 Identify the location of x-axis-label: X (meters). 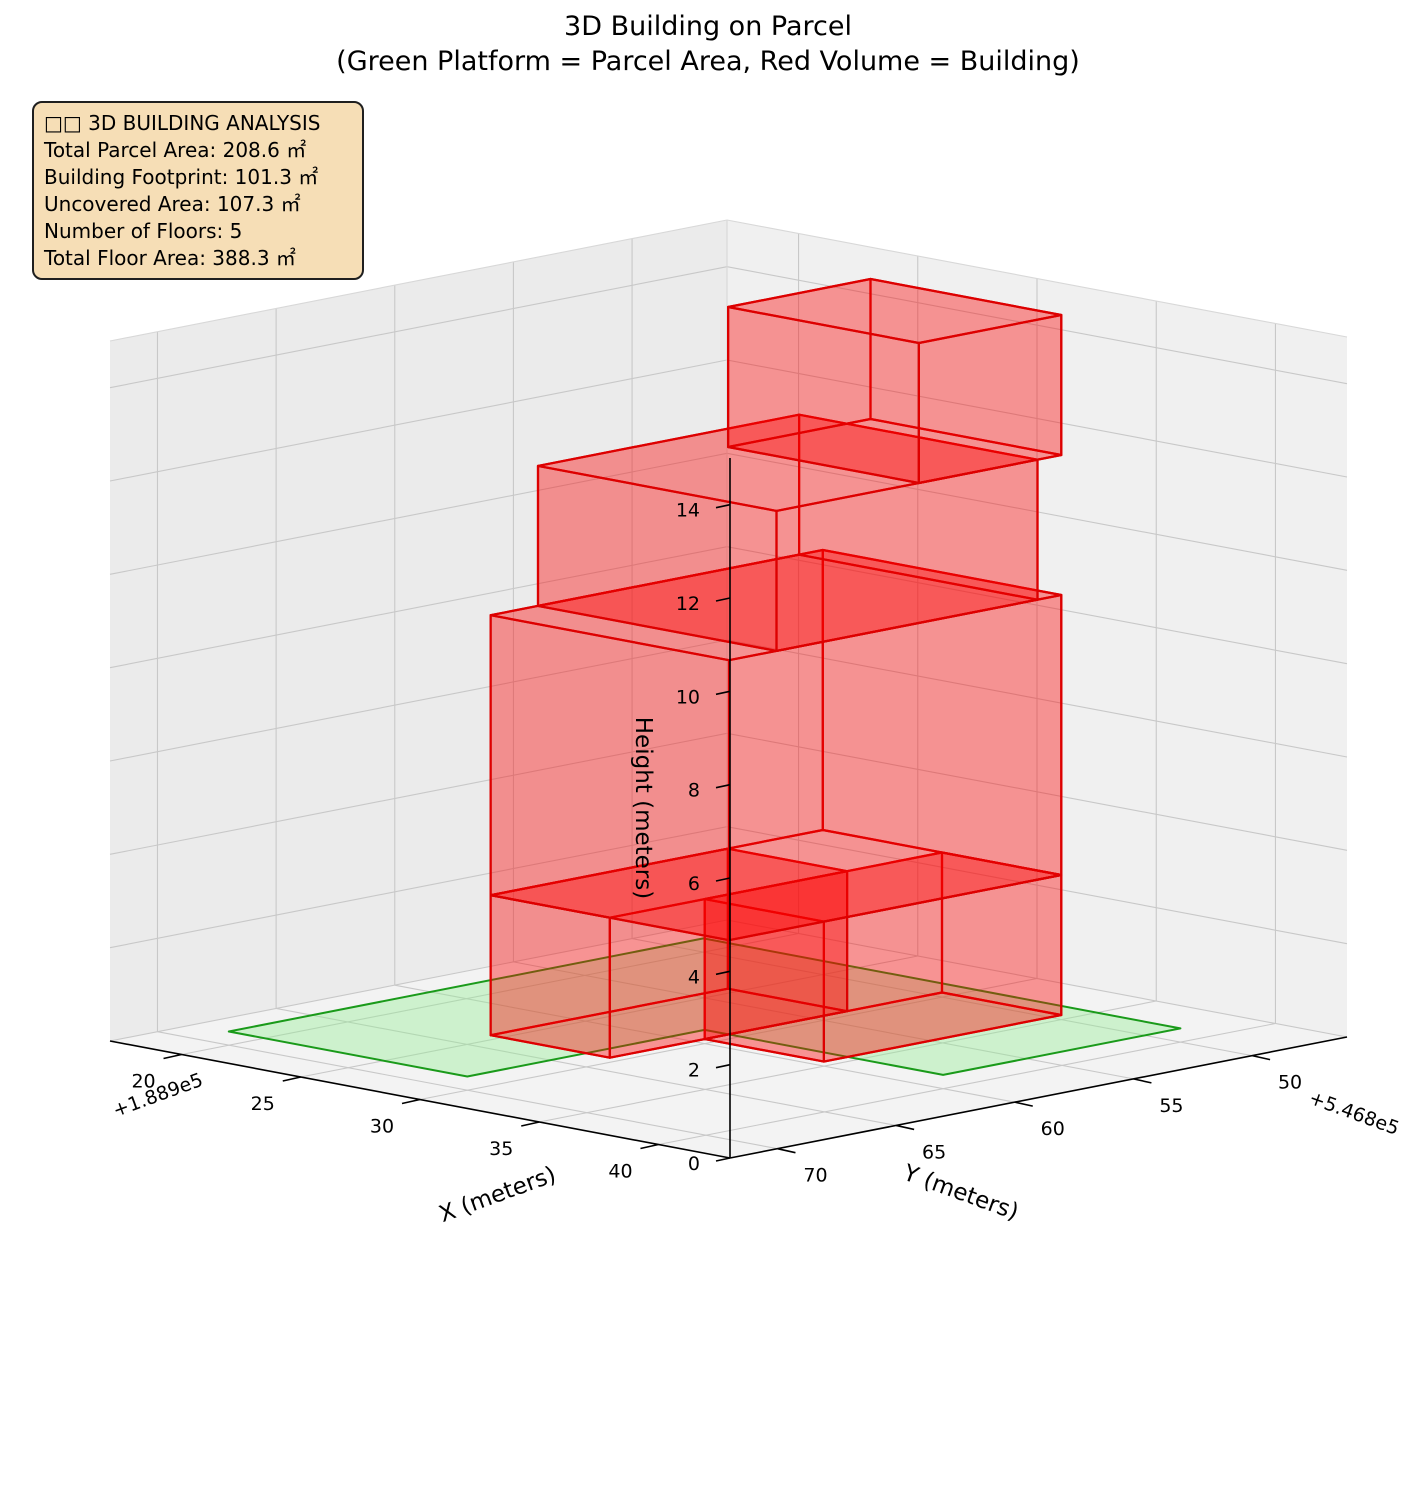
(498, 1195).